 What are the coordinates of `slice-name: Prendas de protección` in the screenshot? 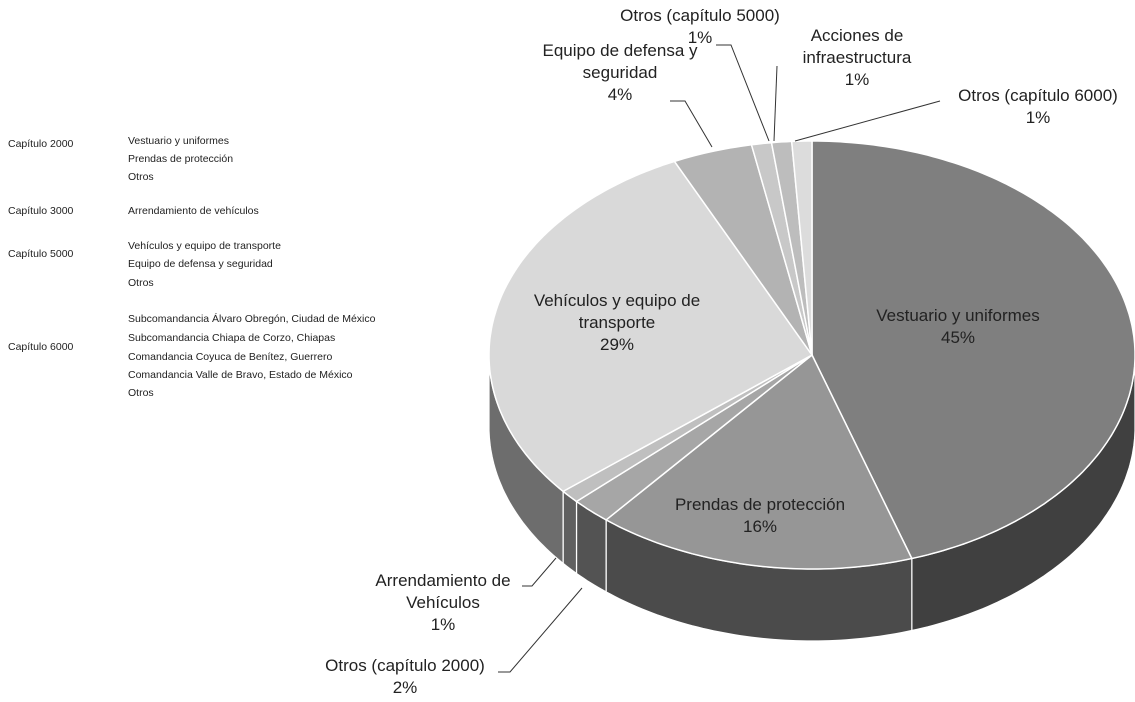 It's located at (760, 504).